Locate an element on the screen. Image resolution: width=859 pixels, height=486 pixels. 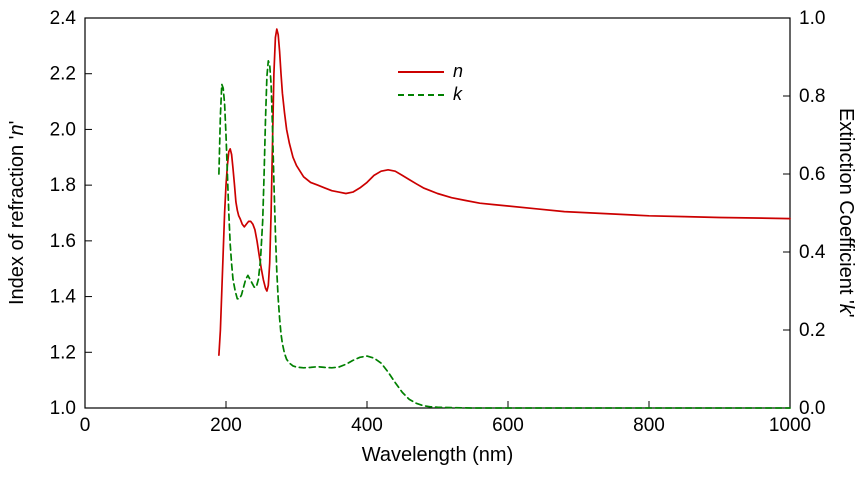
legend-item-n: n is located at coordinates (430, 71).